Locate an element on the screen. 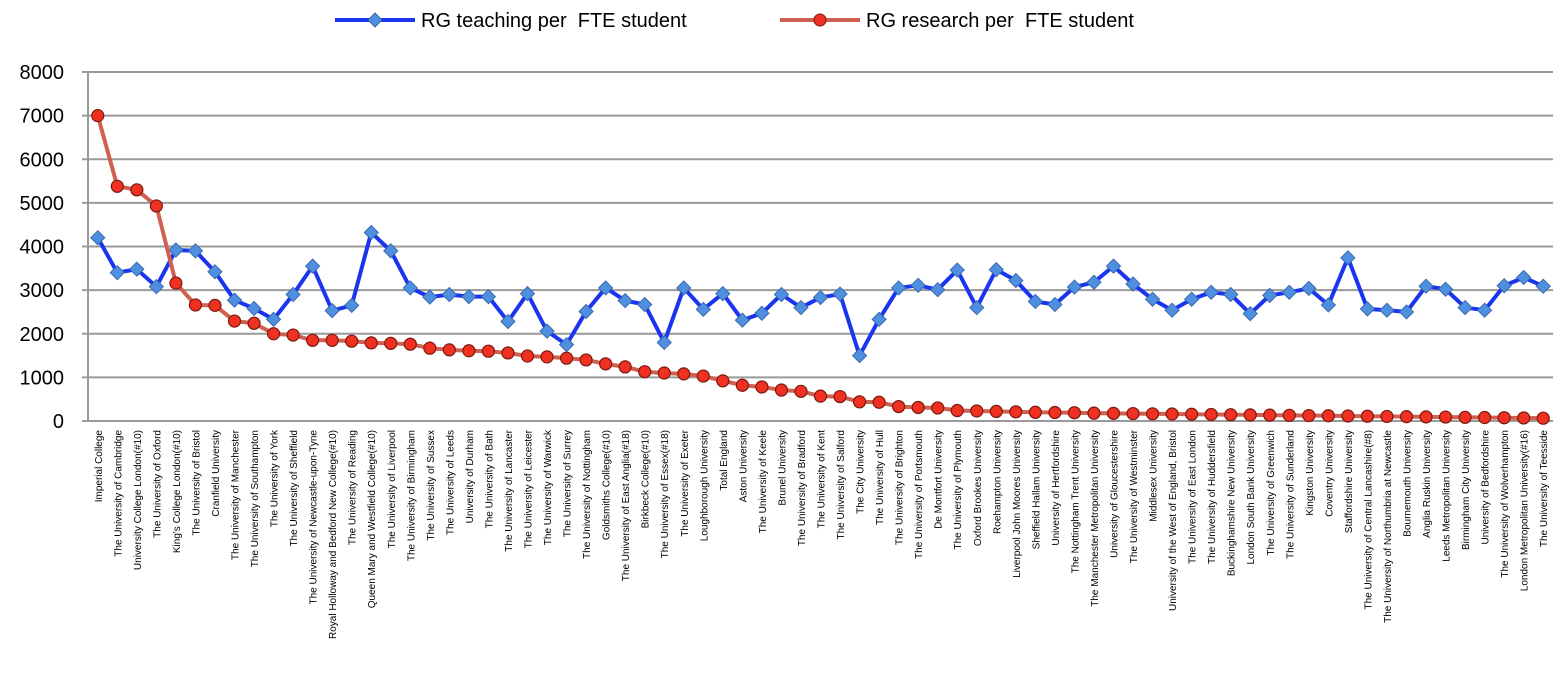 The width and height of the screenshot is (1553, 695). legend-marker is located at coordinates (820, 20).